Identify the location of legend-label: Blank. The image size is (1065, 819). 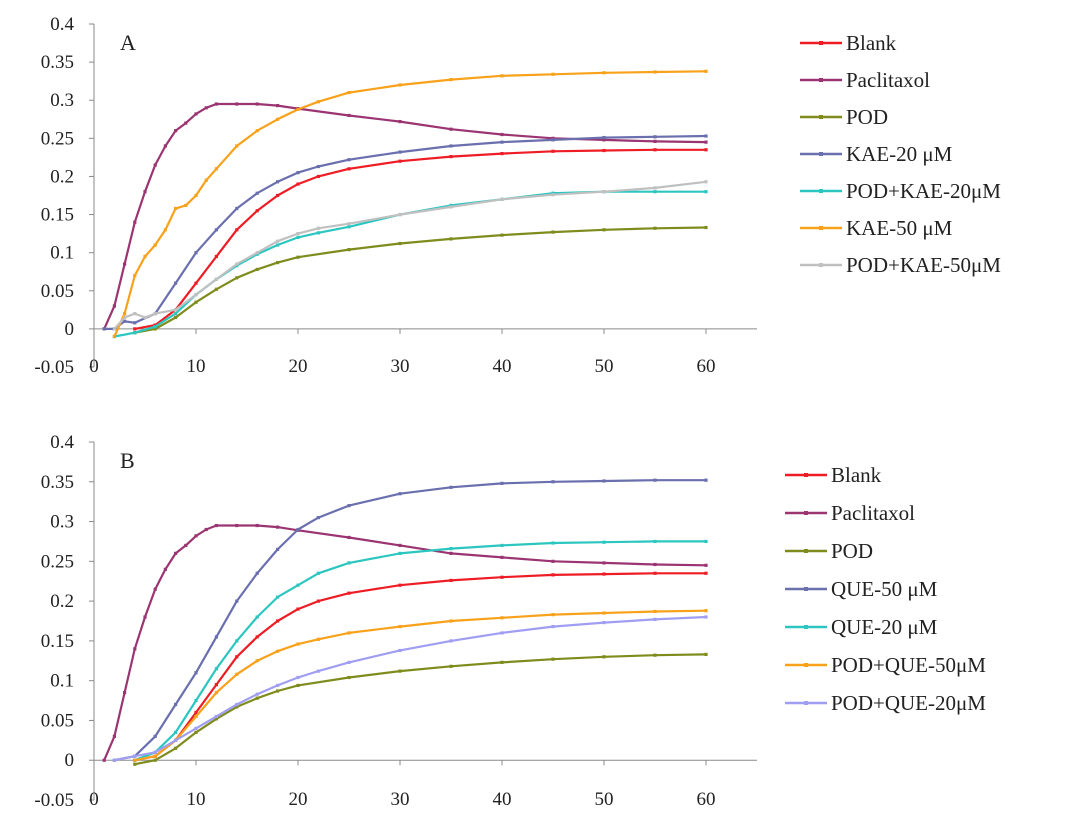
(856, 475).